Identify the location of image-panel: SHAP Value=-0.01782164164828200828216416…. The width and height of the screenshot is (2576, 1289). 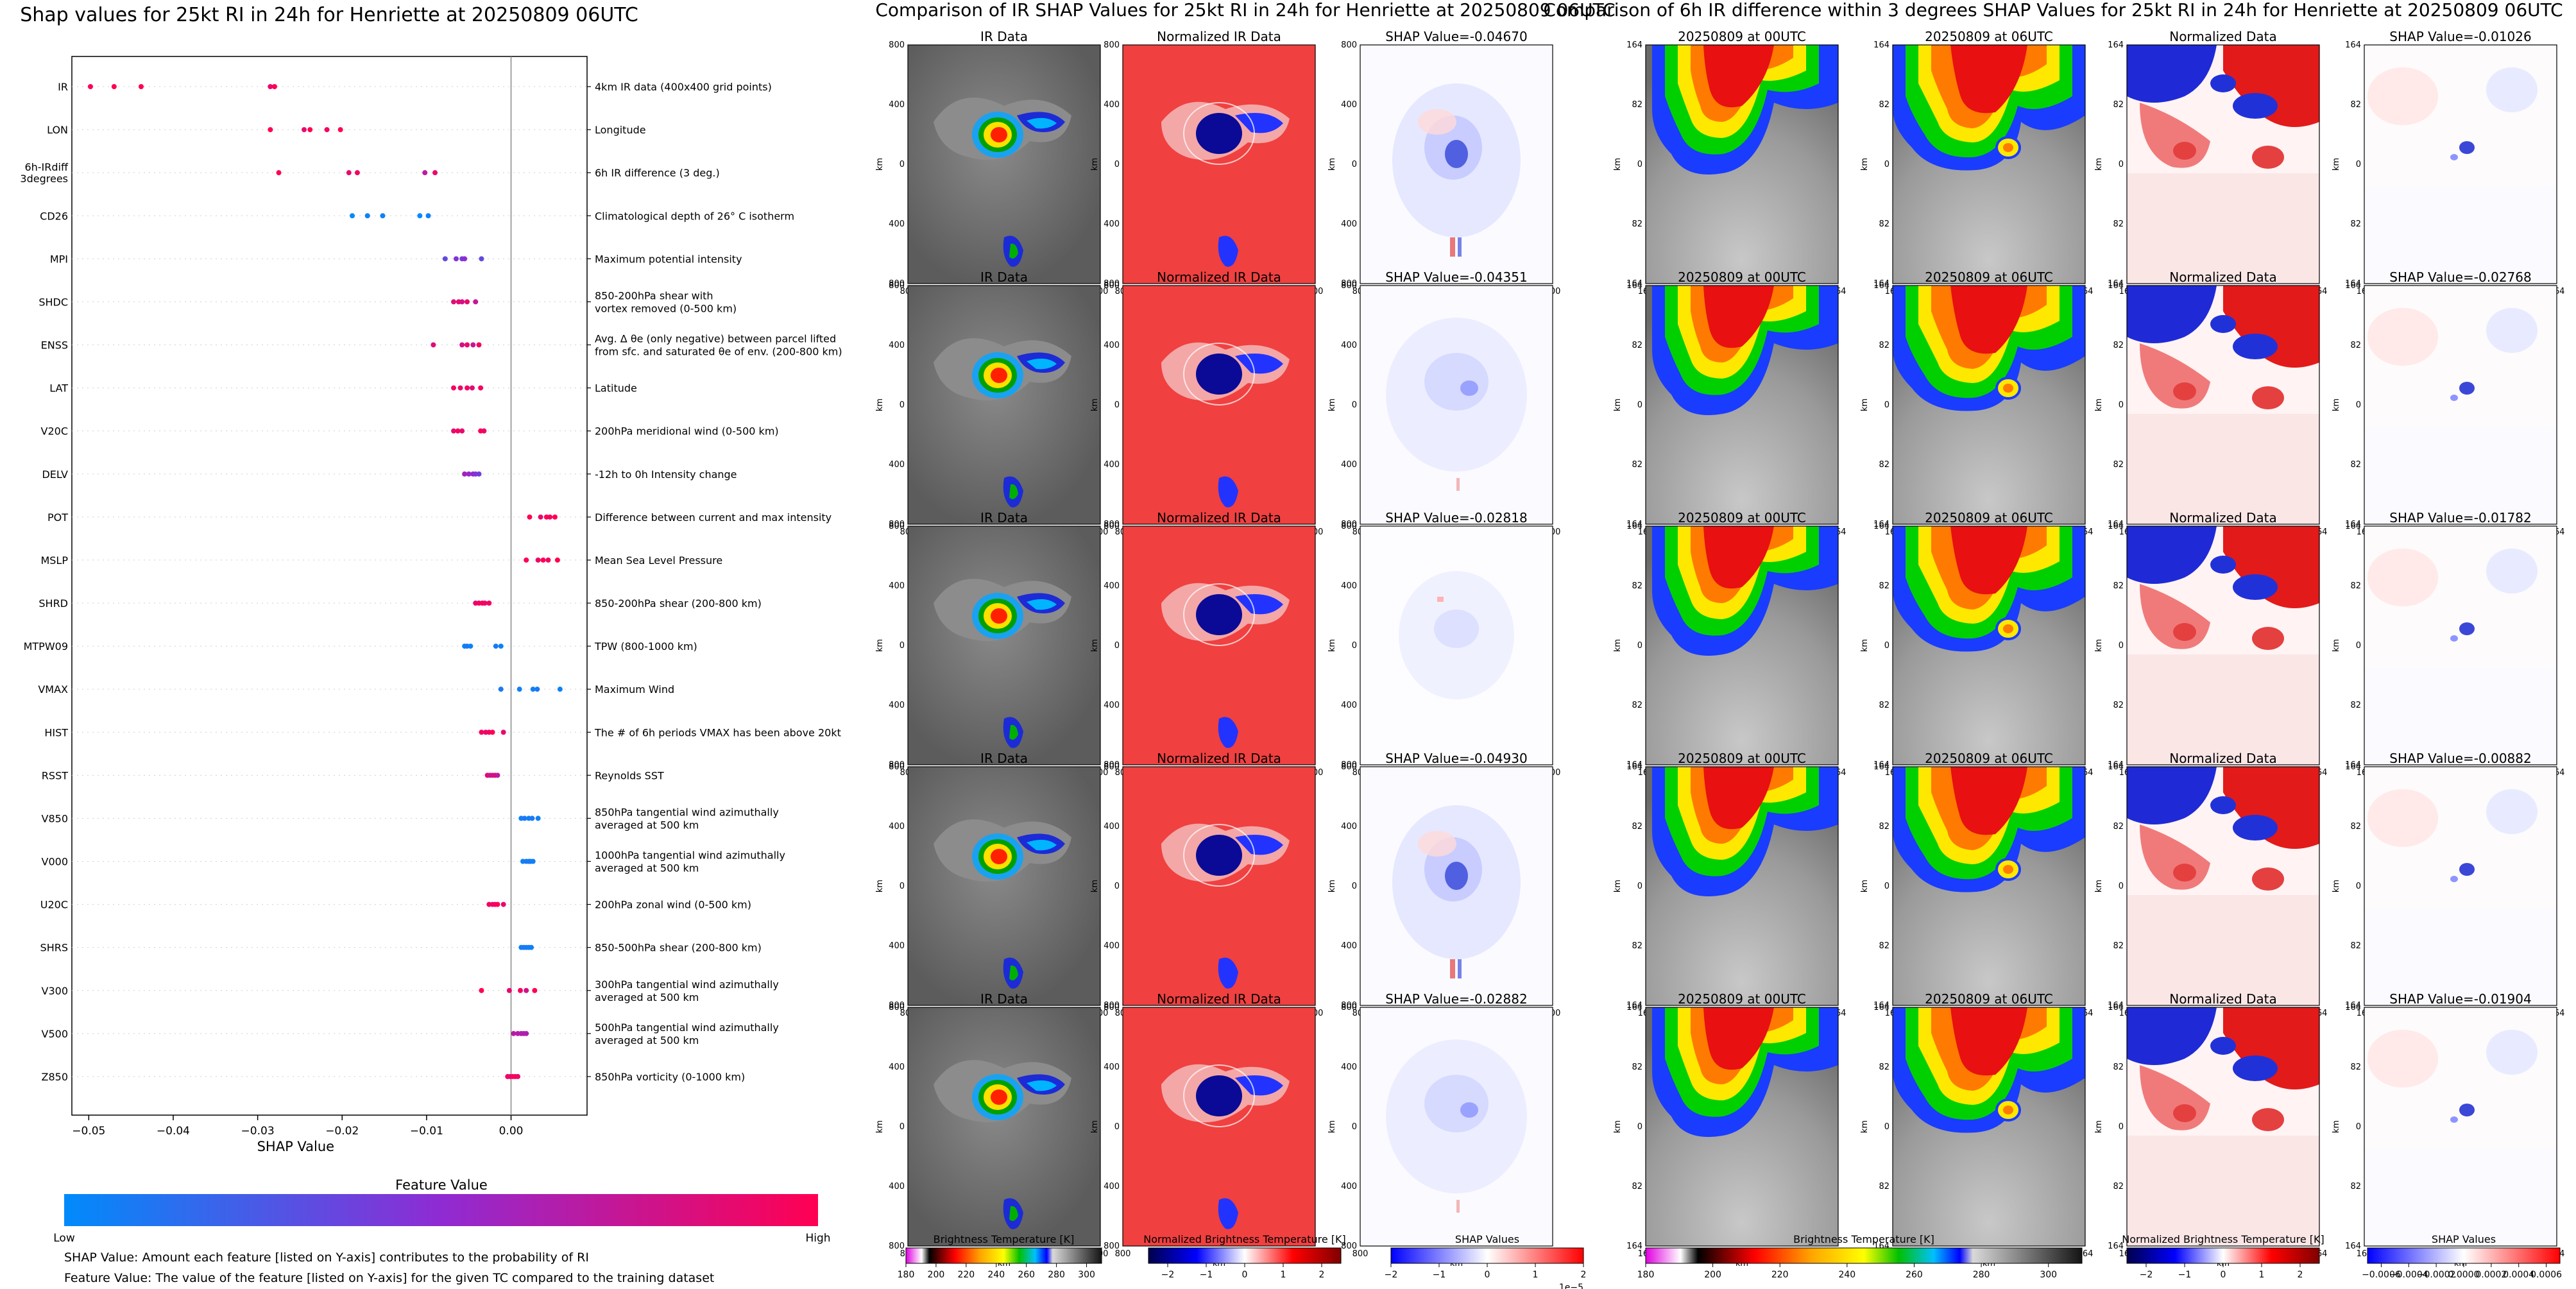
(2448, 648).